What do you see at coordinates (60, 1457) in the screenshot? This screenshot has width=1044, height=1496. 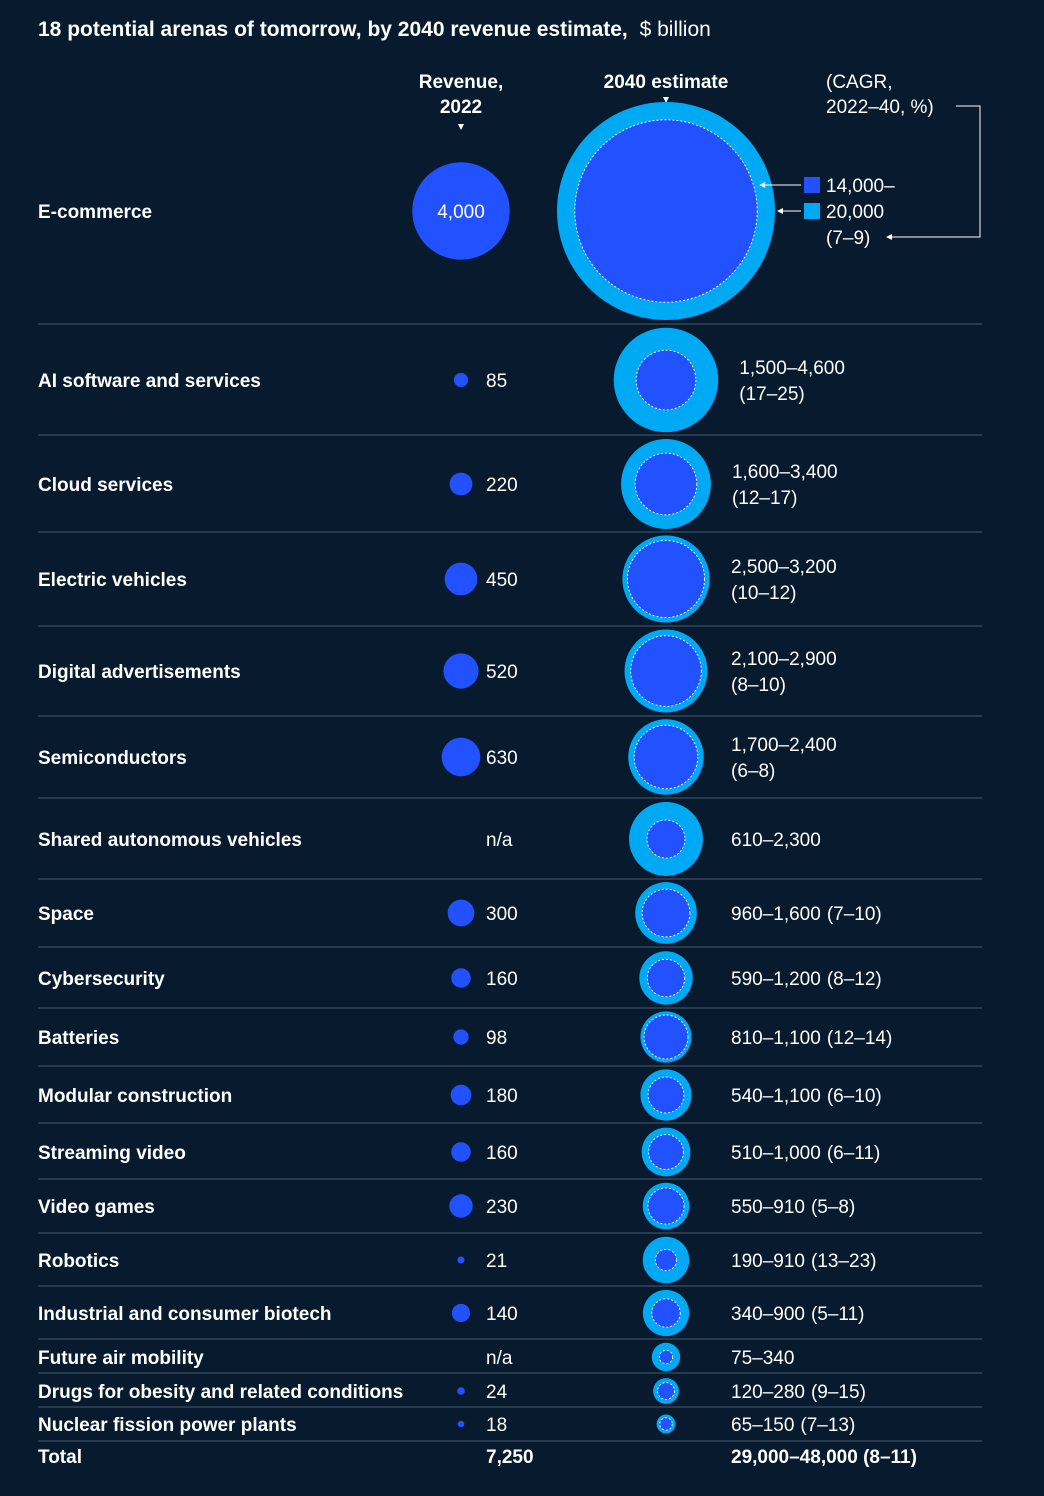 I see `total-name: Total` at bounding box center [60, 1457].